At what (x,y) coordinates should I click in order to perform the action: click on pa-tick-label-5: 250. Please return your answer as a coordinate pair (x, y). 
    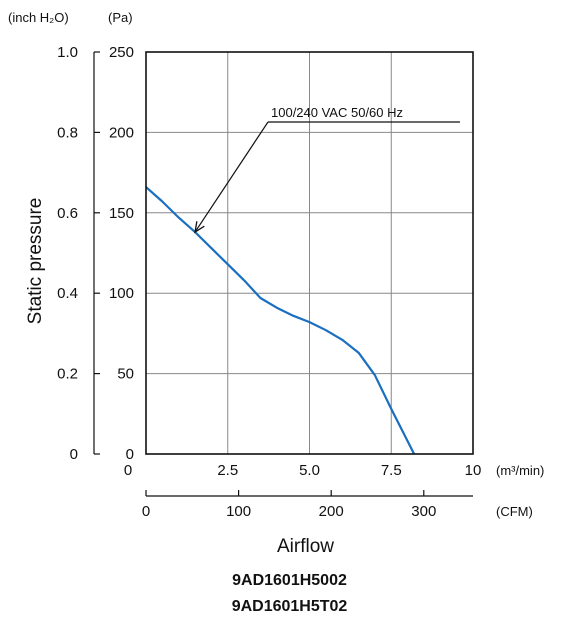
    Looking at the image, I should click on (121, 52).